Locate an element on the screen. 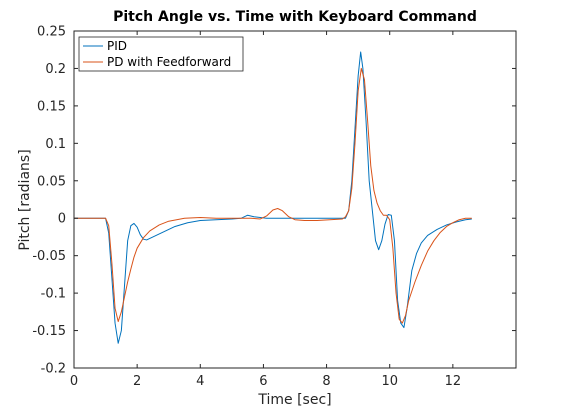 This screenshot has width=570, height=413. x-axis-label: Time [sec] is located at coordinates (294, 400).